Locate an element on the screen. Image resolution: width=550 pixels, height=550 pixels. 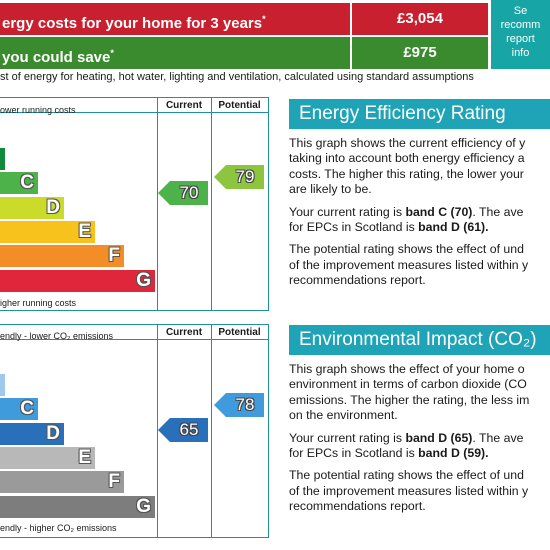
potential-rating-value: 79 is located at coordinates (245, 176).